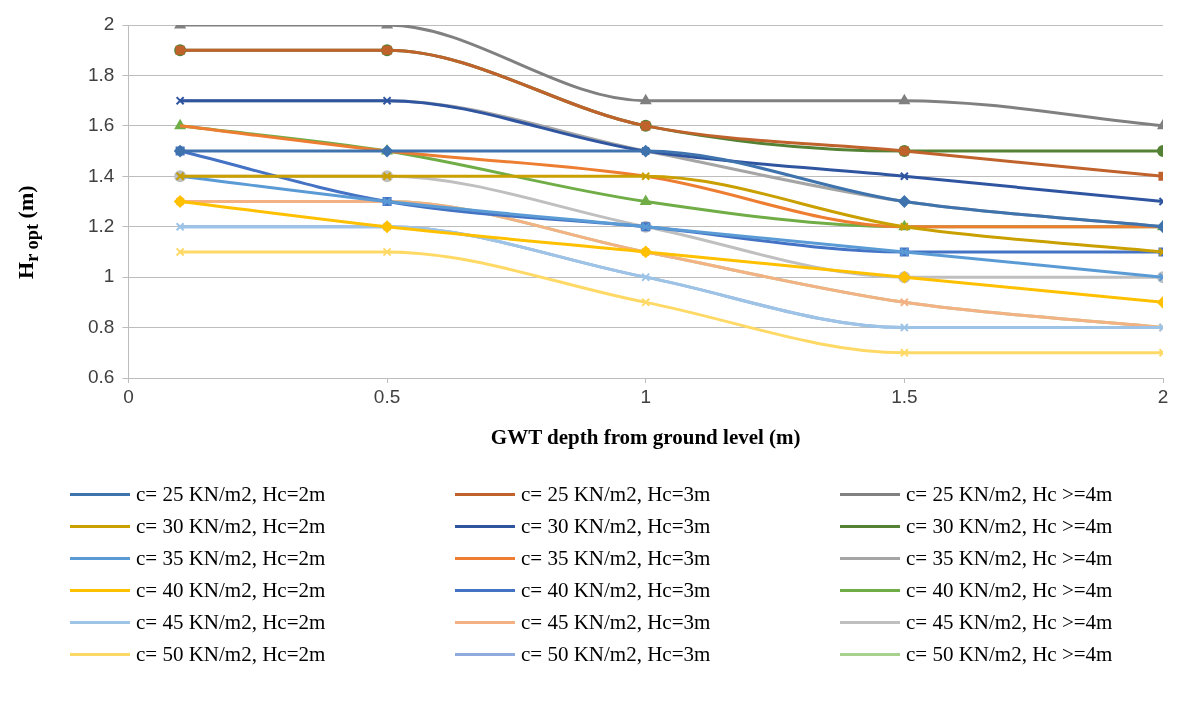  Describe the element at coordinates (128, 396) in the screenshot. I see `x-tick-label: 0` at that location.